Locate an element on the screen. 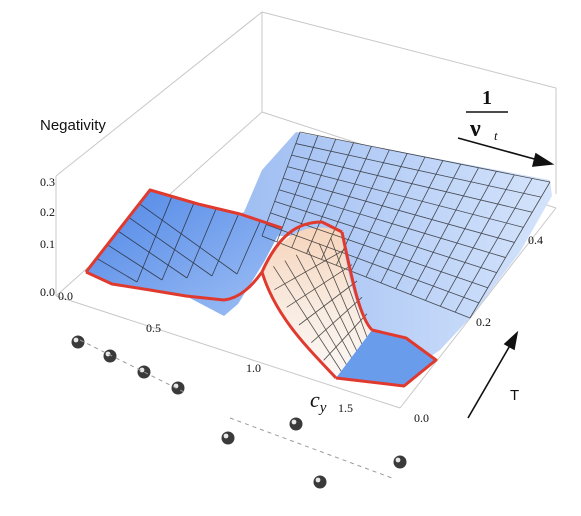  surface-peak is located at coordinates (317, 302).